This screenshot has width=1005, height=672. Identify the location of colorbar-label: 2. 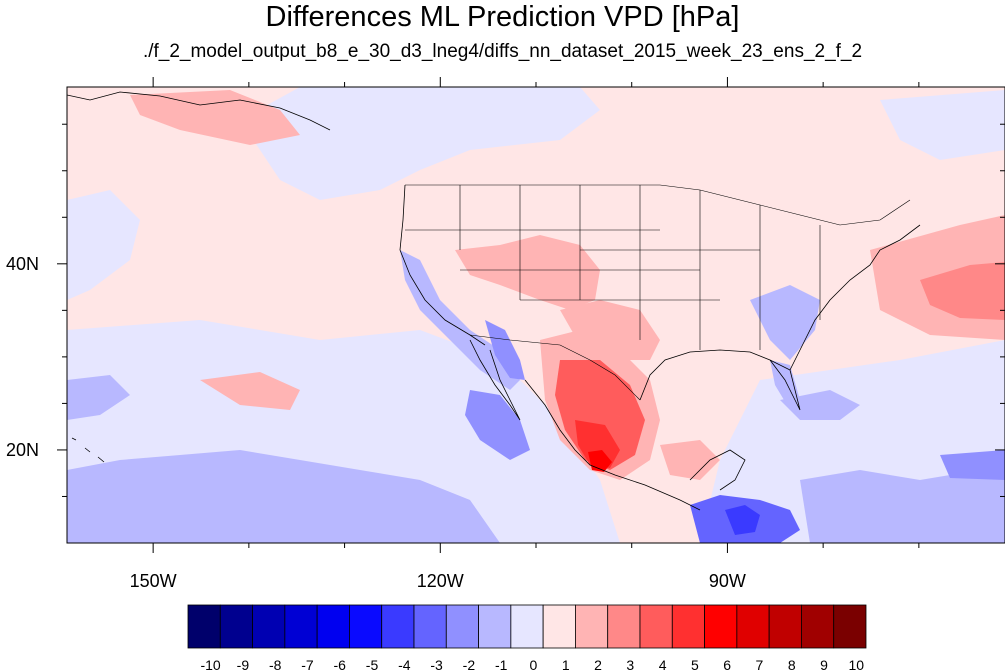
(598, 664).